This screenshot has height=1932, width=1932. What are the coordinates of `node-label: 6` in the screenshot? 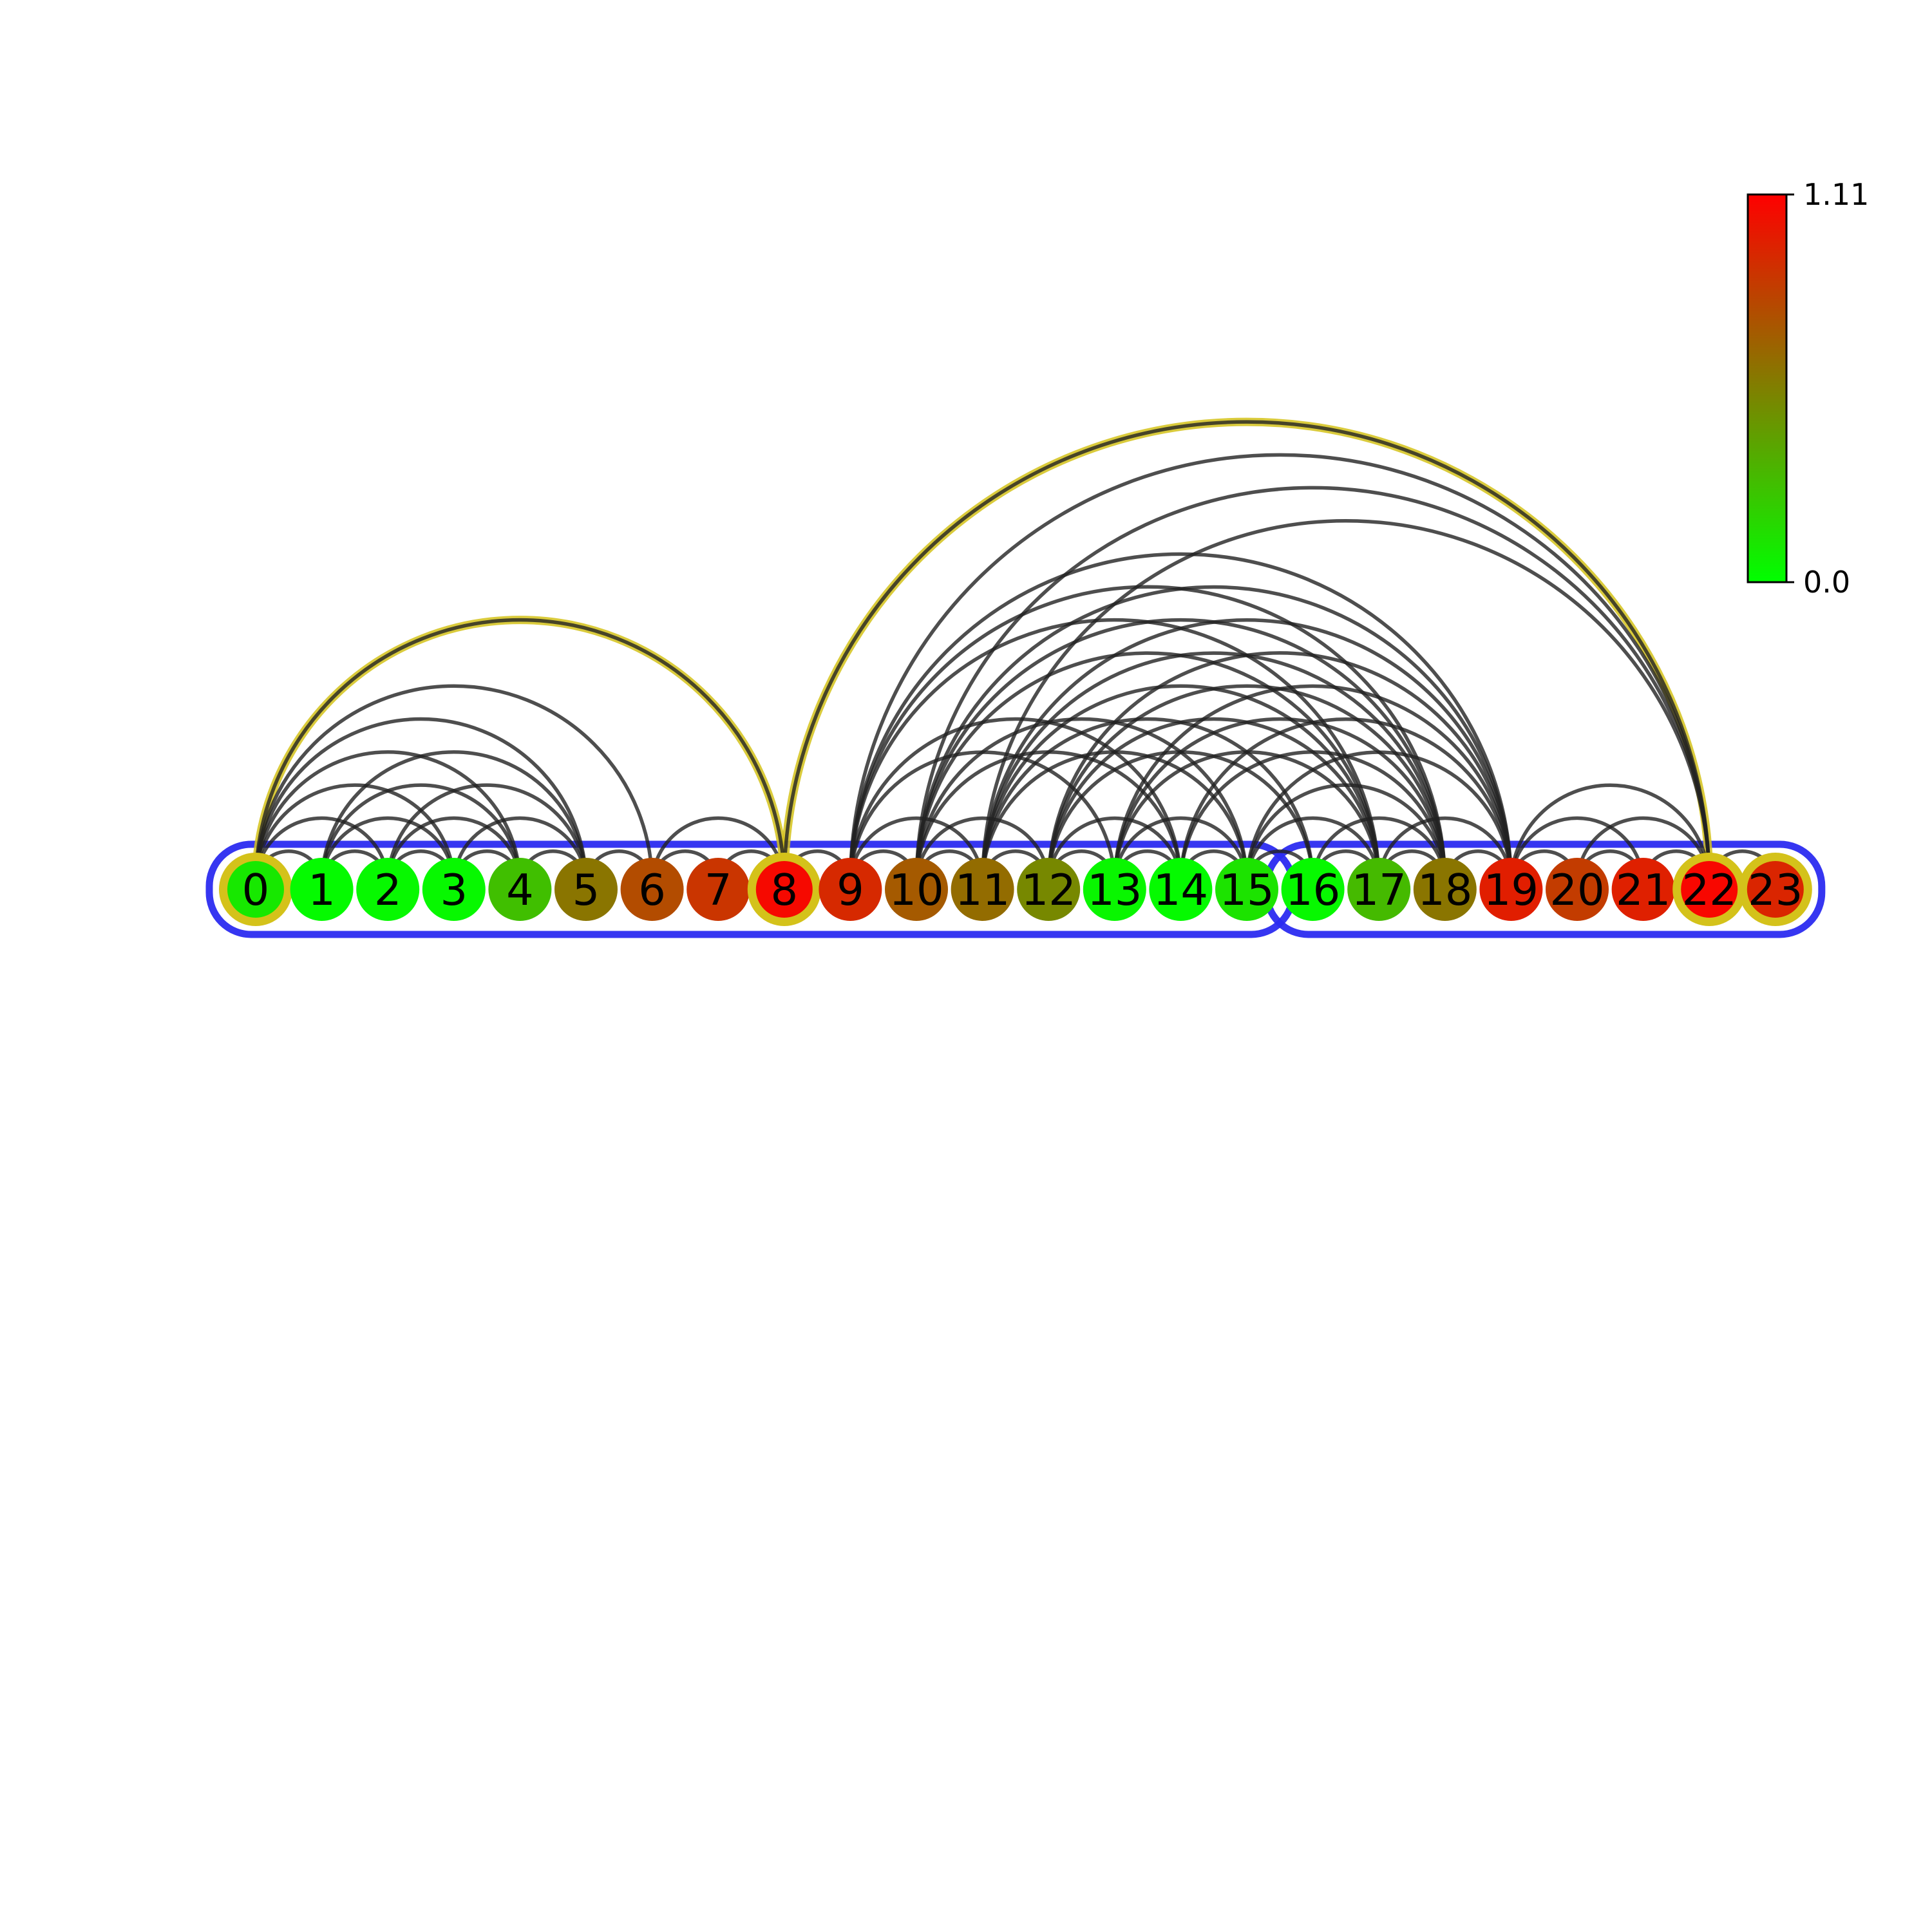 It's located at (652, 890).